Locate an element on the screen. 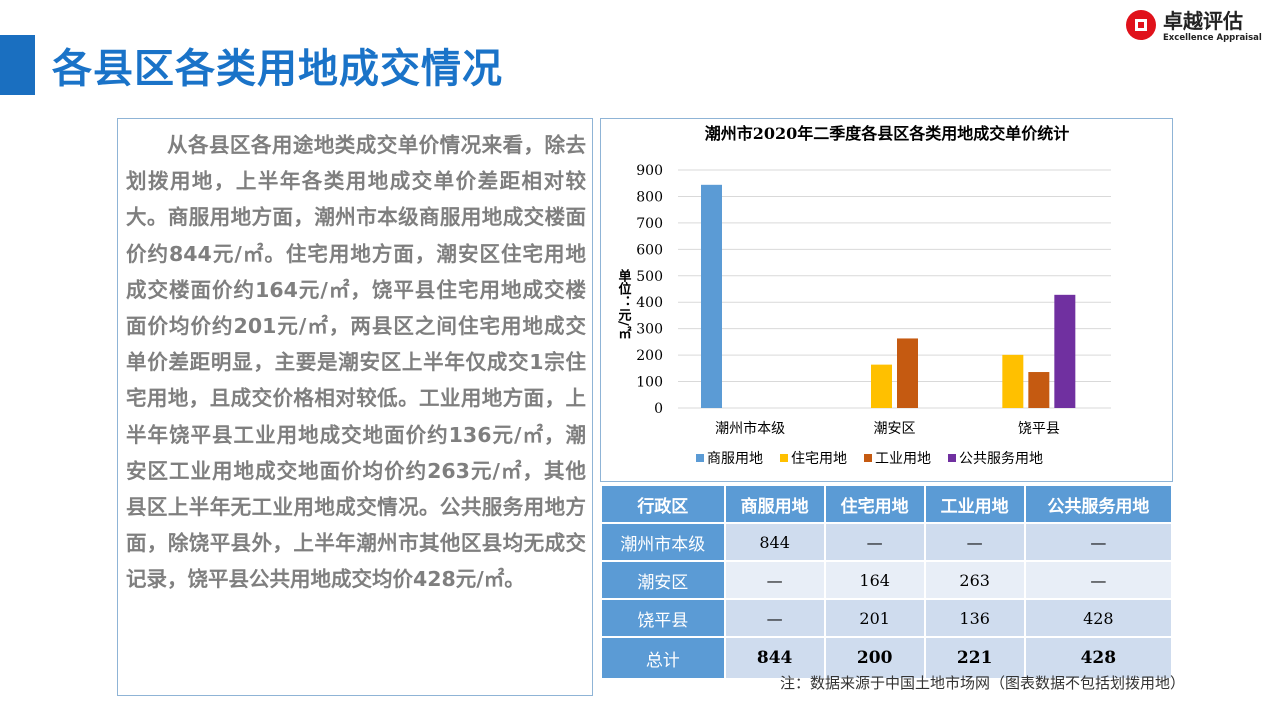  y-tick-label: 300 is located at coordinates (649, 330).